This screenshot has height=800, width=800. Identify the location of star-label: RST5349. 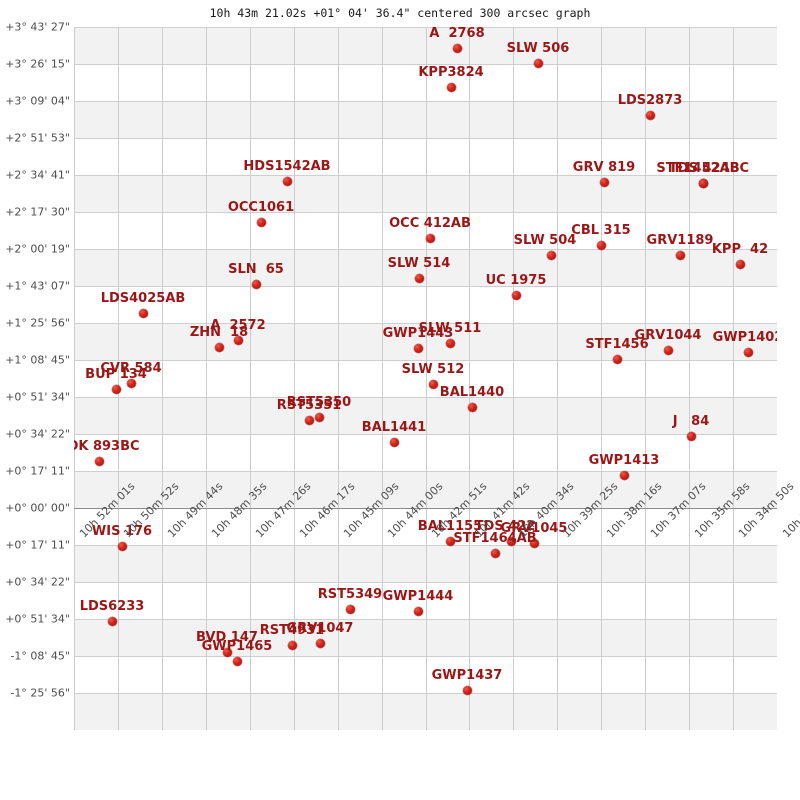
(350, 594).